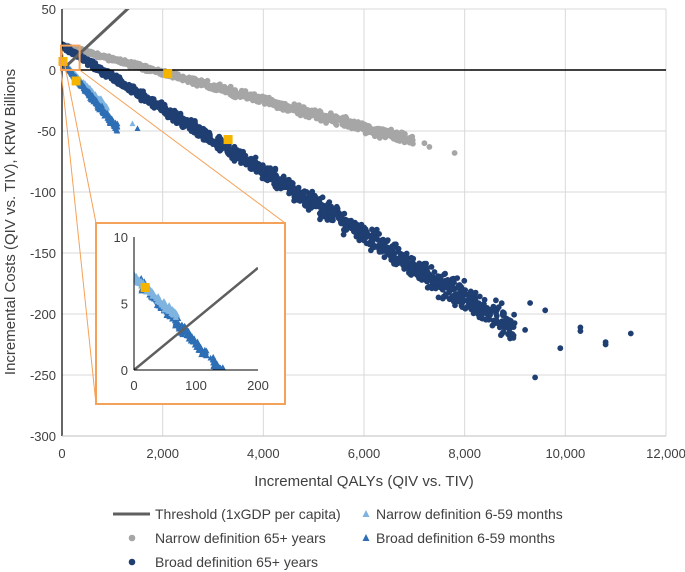 This screenshot has width=685, height=572. What do you see at coordinates (190, 313) in the screenshot?
I see `inset-frame` at bounding box center [190, 313].